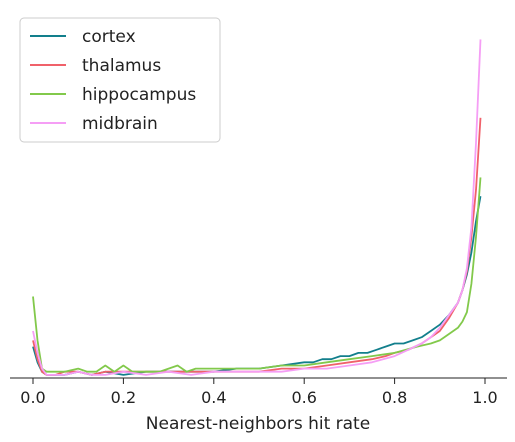  Describe the element at coordinates (120, 124) in the screenshot. I see `legend-label-midbrain: midbrain` at that location.